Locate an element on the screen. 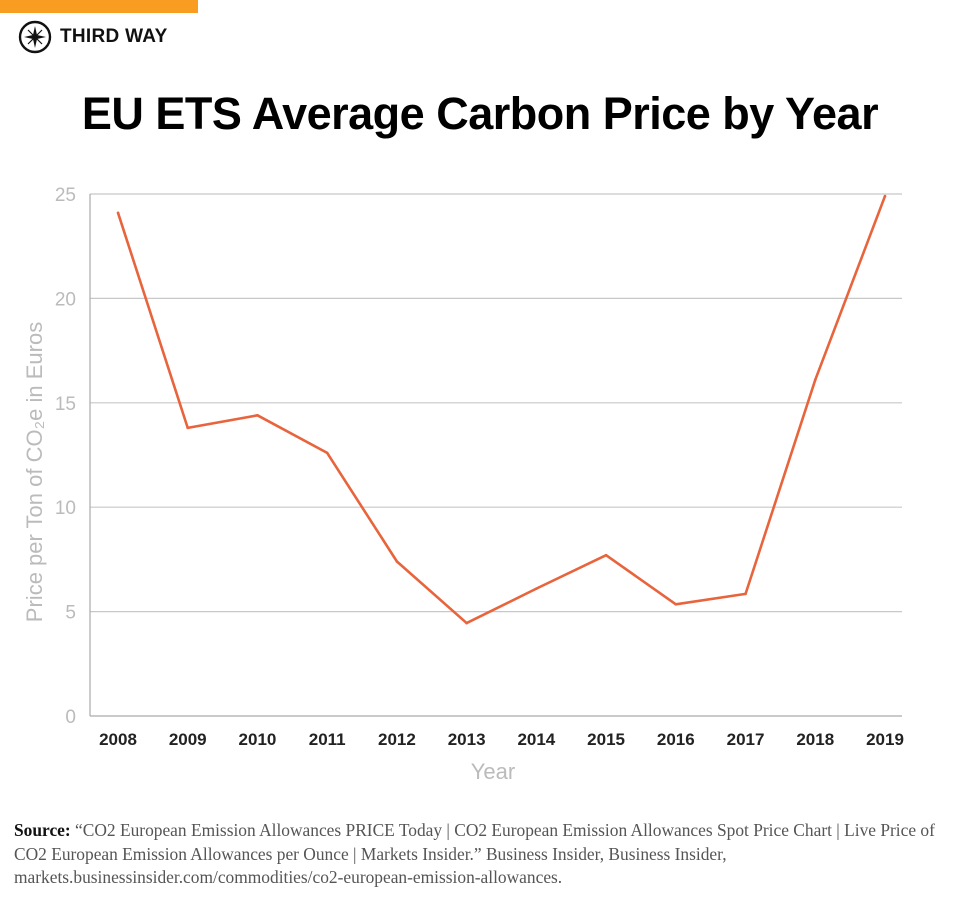  x-tick-label: 2019 is located at coordinates (885, 739).